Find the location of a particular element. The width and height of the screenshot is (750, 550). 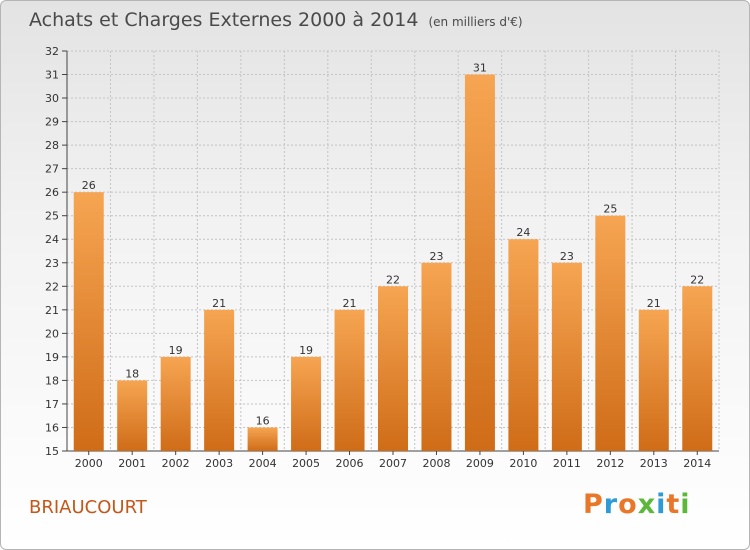

y-tick-label: 23 is located at coordinates (52, 263).